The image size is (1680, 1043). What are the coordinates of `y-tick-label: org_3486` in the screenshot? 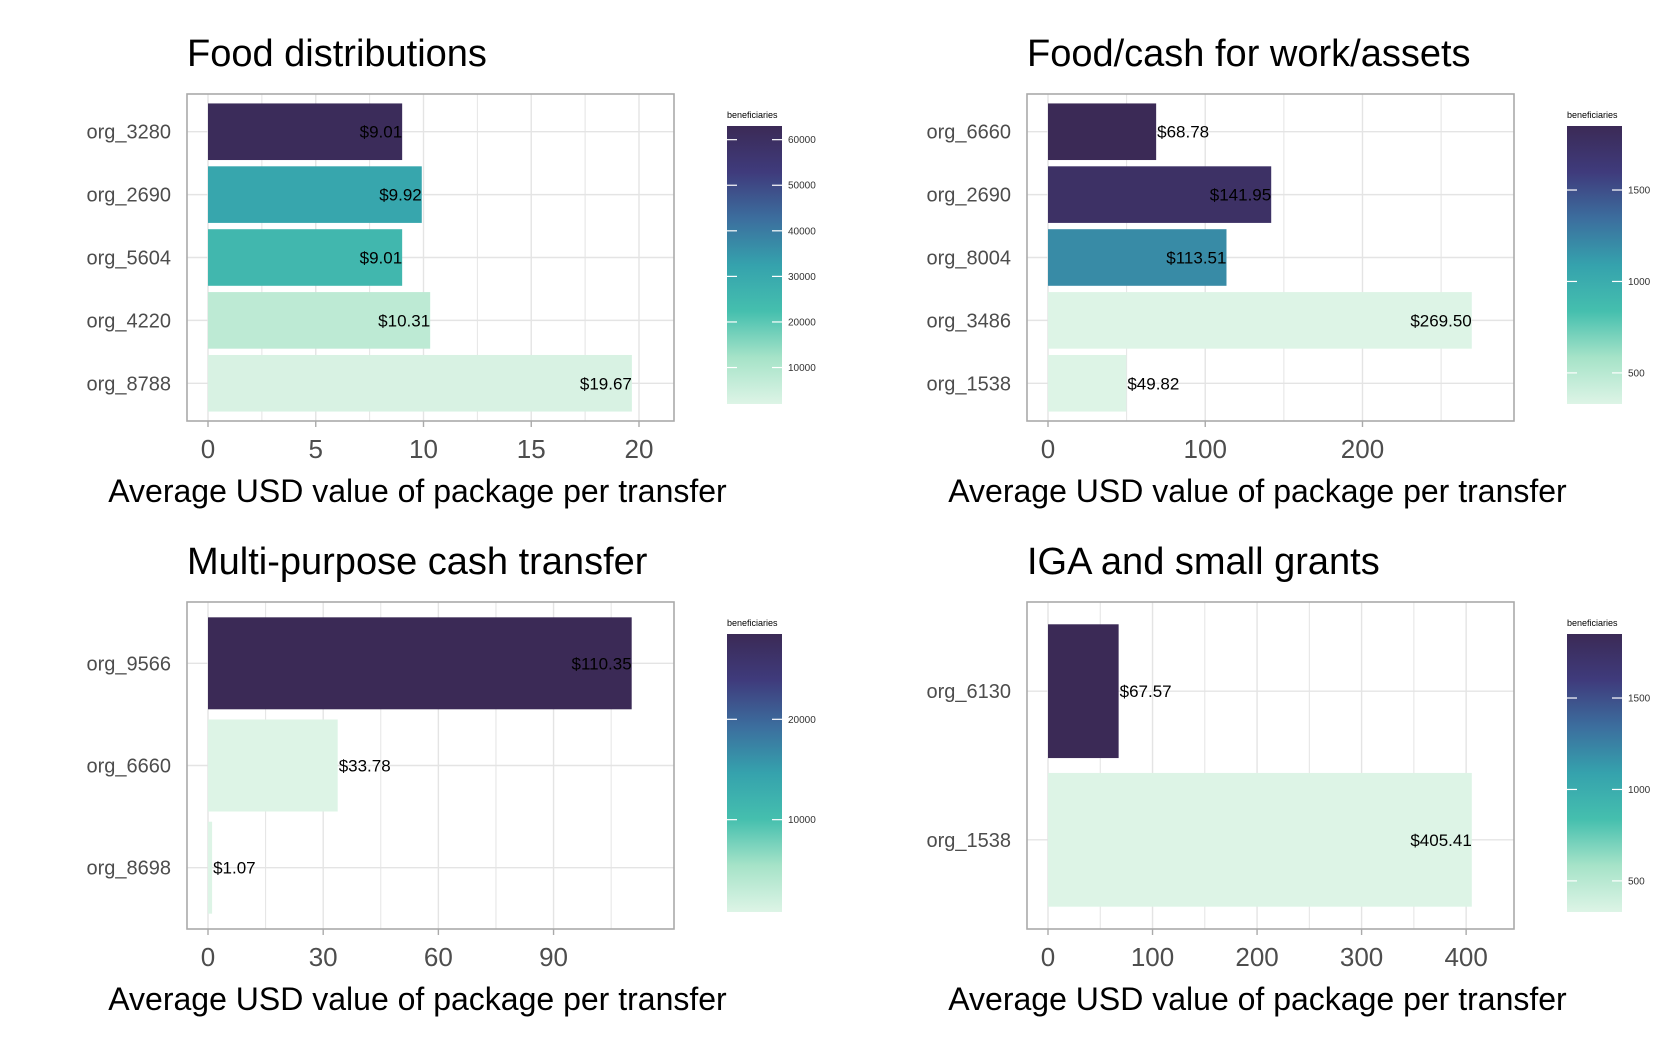 It's located at (968, 321).